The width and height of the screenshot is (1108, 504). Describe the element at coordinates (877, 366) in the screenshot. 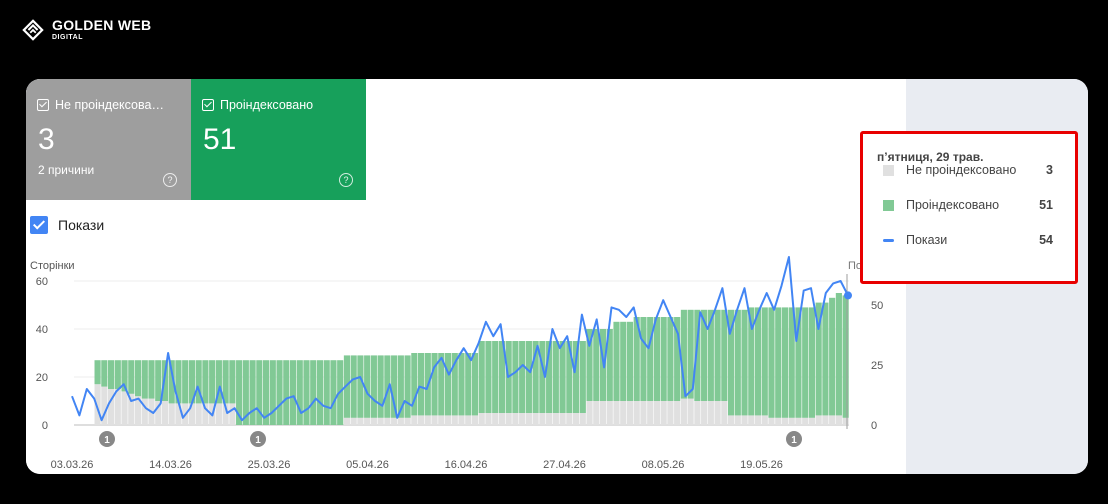

I see `y2-tick-label: 25` at that location.